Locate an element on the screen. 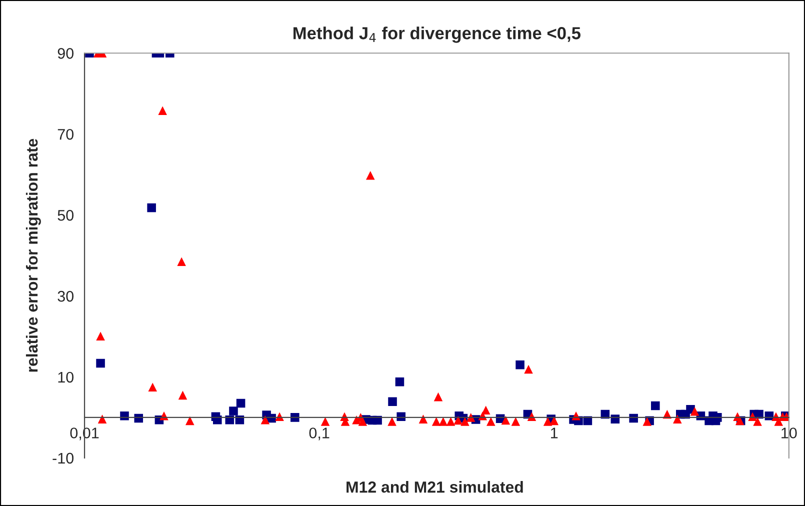 Image resolution: width=805 pixels, height=506 pixels. y-axis-title: relative error for migration rate is located at coordinates (33, 255).